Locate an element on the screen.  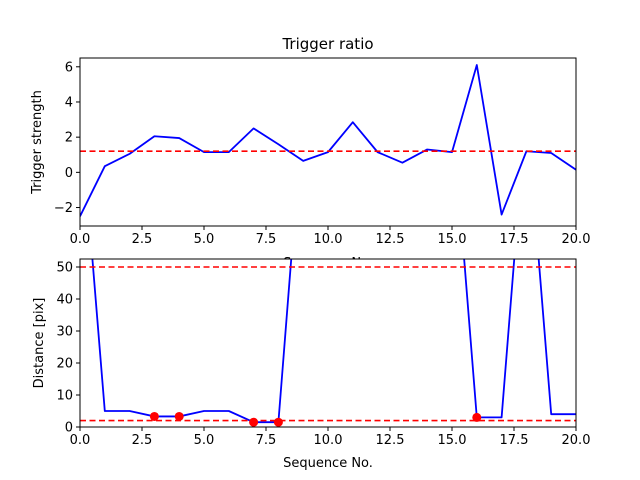
y-tick-label: 2 is located at coordinates (69, 138).